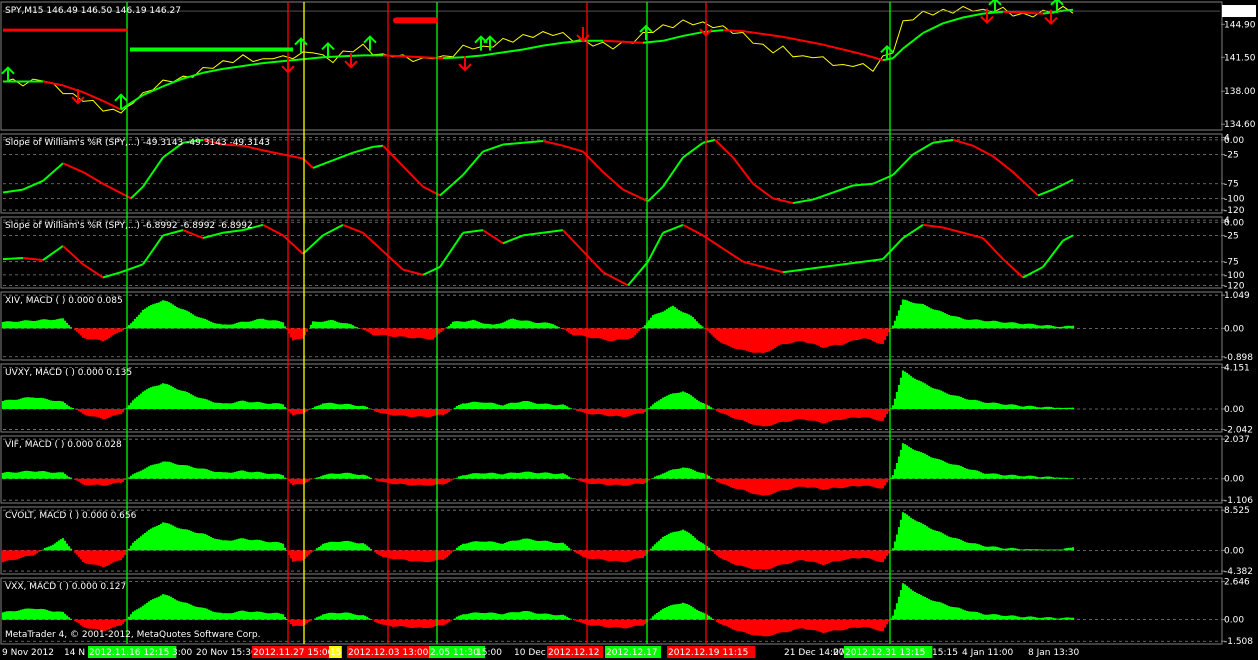 The width and height of the screenshot is (1258, 660). Describe the element at coordinates (1237, 296) in the screenshot. I see `y-tick-label: 1.049` at that location.